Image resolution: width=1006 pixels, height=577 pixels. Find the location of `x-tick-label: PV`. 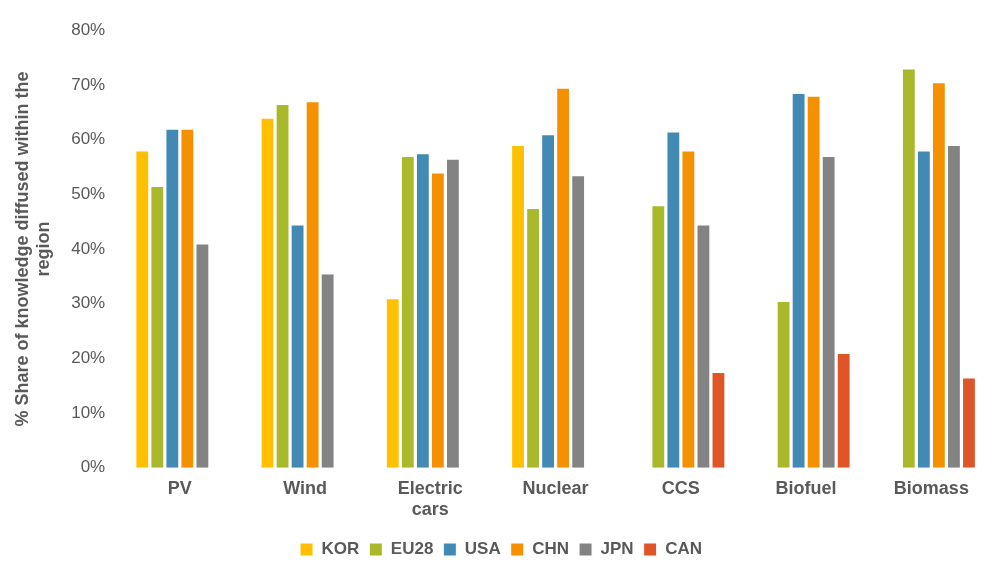

x-tick-label: PV is located at coordinates (179, 487).